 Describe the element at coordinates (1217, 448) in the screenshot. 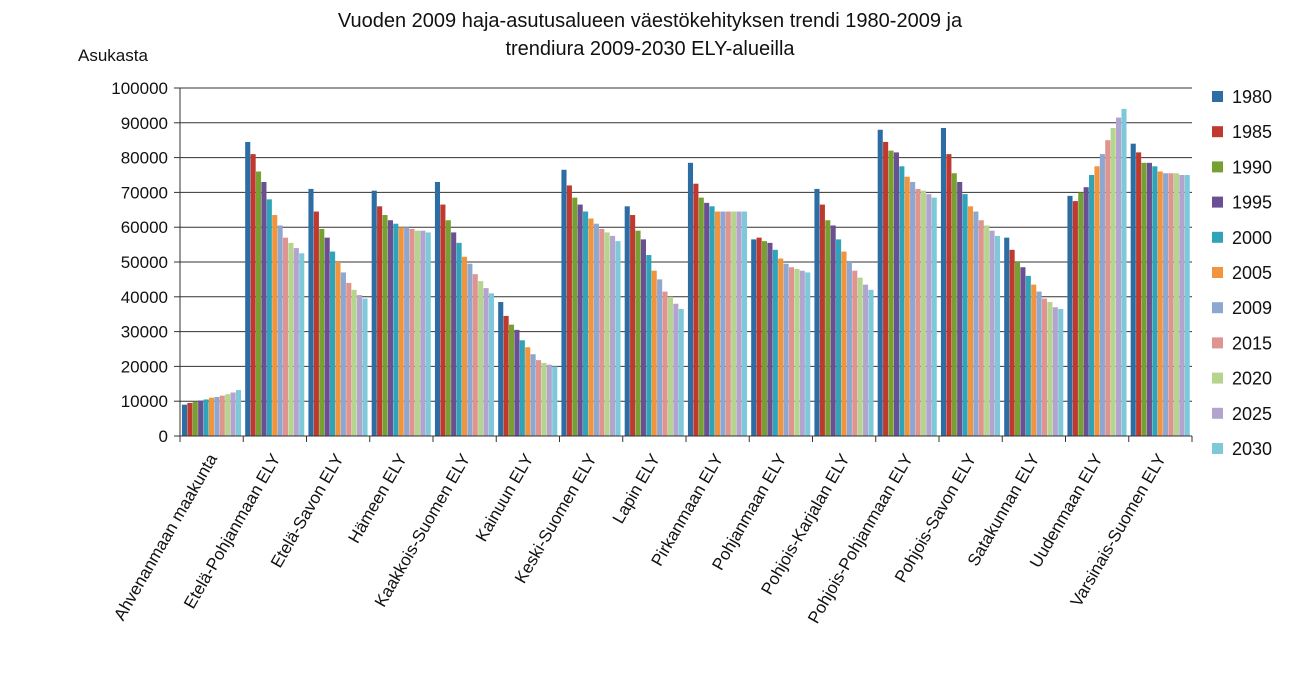

I see `legend-swatch-2030` at that location.